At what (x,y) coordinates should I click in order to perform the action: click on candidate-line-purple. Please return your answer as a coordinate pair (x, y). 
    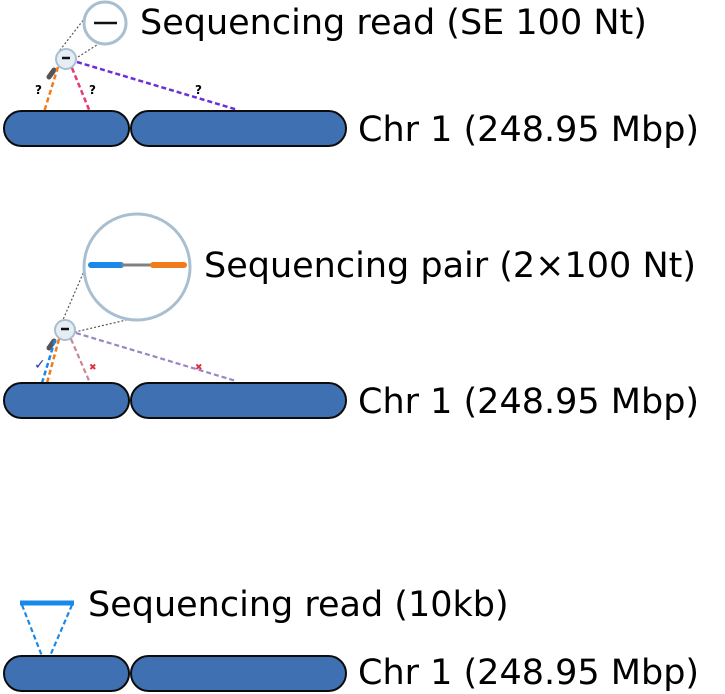
    Looking at the image, I should click on (157, 86).